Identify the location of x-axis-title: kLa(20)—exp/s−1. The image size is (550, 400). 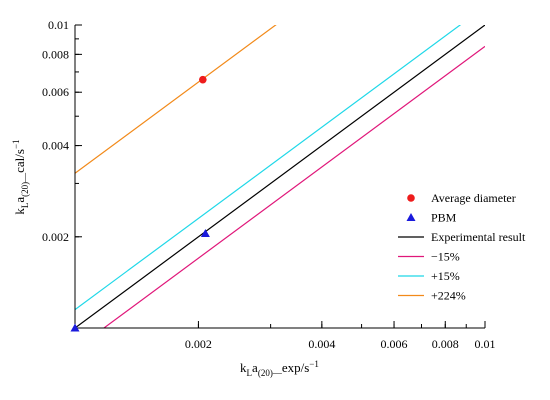
(280, 368).